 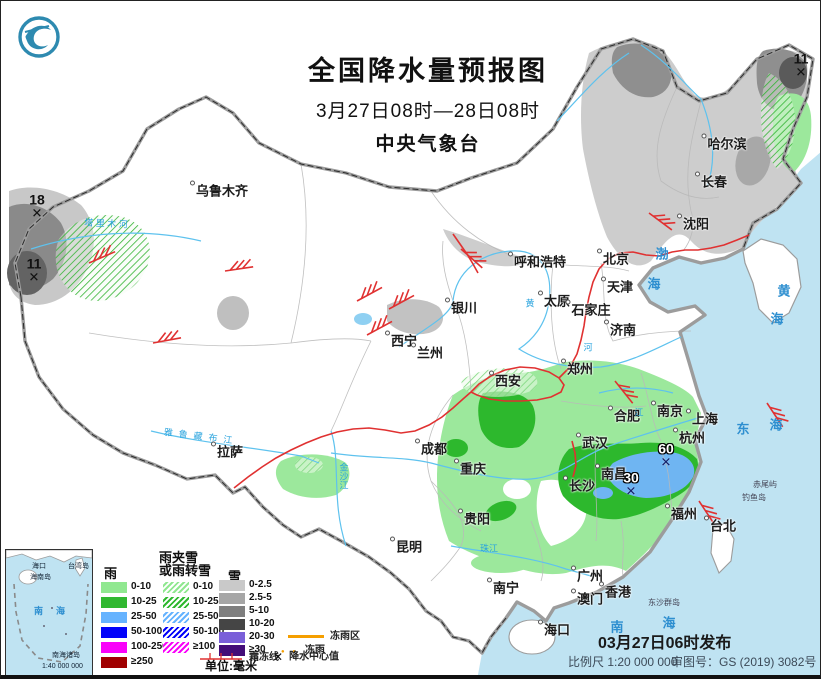 What do you see at coordinates (144, 617) in the screenshot?
I see `legend-range: 25-50` at bounding box center [144, 617].